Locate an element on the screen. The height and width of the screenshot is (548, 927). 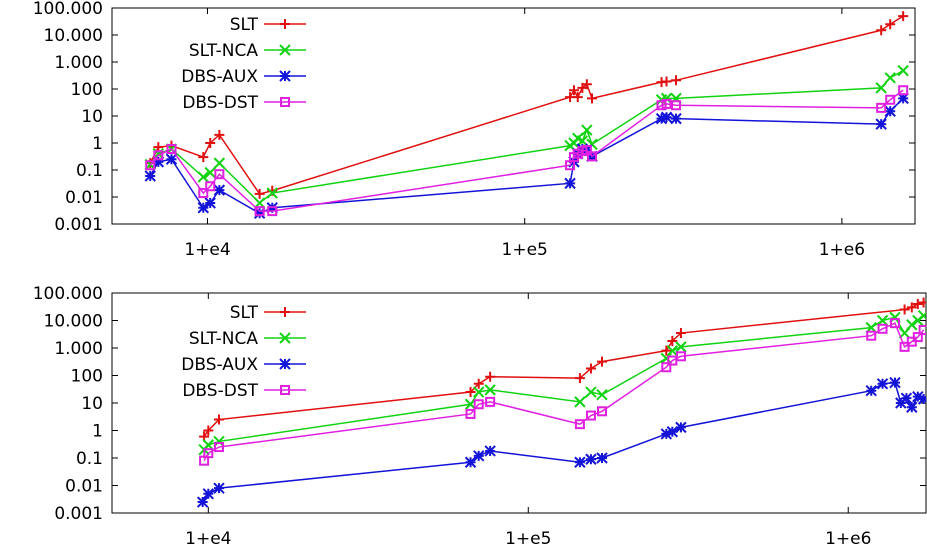
legend-label: DBS-DST is located at coordinates (220, 391).